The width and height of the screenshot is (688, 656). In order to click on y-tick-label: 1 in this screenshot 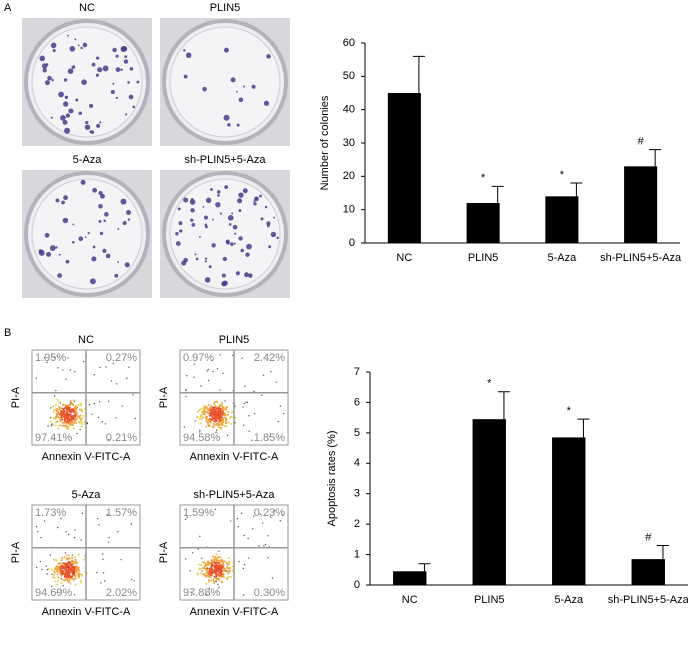, I will do `click(357, 554)`.